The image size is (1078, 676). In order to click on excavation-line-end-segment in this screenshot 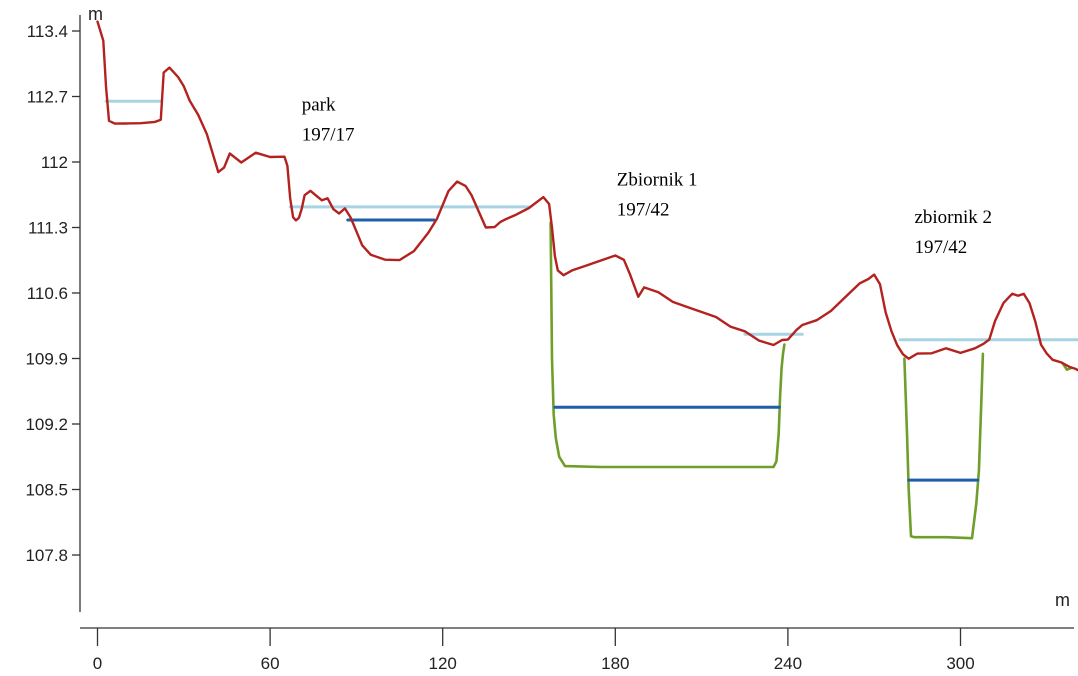, I will do `click(1067, 366)`.